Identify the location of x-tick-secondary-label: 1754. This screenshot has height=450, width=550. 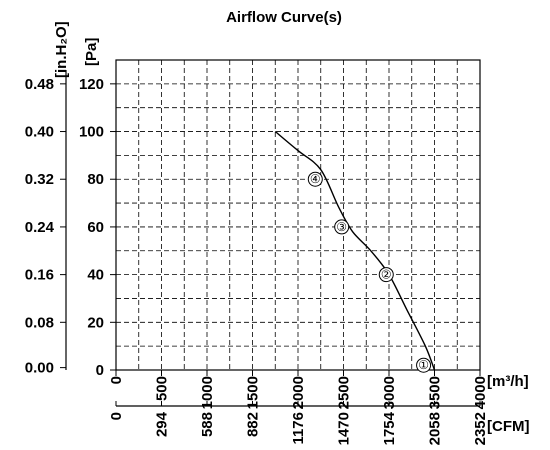
(389, 428).